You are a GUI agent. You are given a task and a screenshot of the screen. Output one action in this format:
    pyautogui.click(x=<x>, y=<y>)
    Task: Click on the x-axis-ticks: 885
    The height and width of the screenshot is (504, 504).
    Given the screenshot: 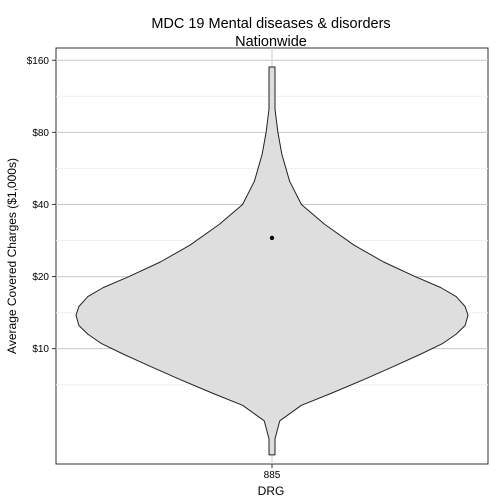 What is the action you would take?
    pyautogui.click(x=272, y=472)
    